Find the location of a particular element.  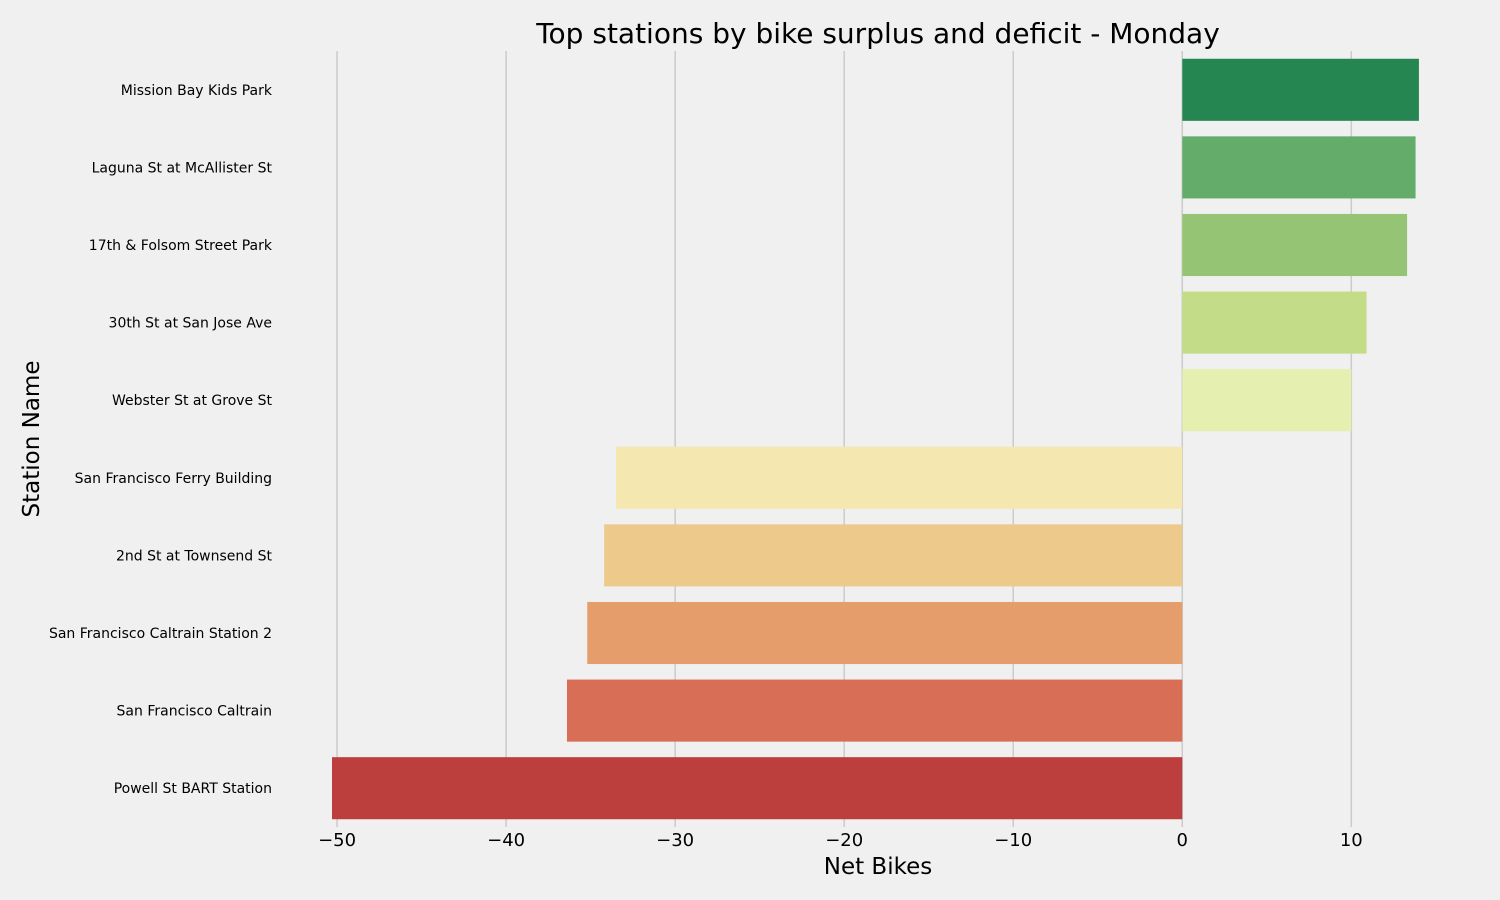

y-tick-label: Mission Bay Kids Park is located at coordinates (197, 91).